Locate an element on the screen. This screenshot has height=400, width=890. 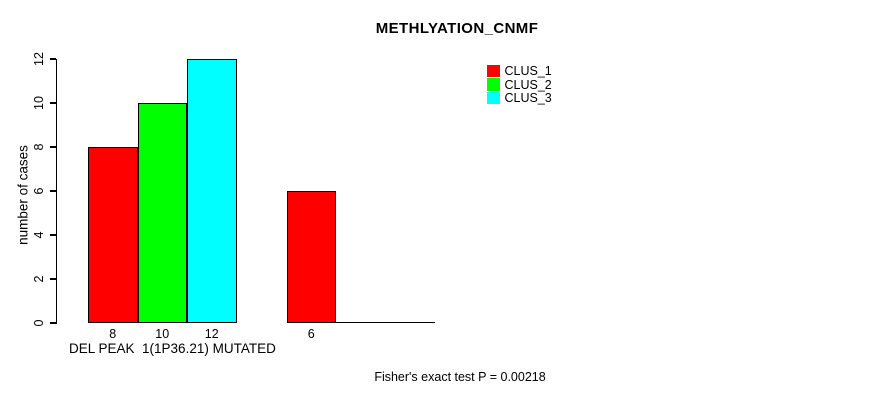
bar-value-label: 6 is located at coordinates (311, 333).